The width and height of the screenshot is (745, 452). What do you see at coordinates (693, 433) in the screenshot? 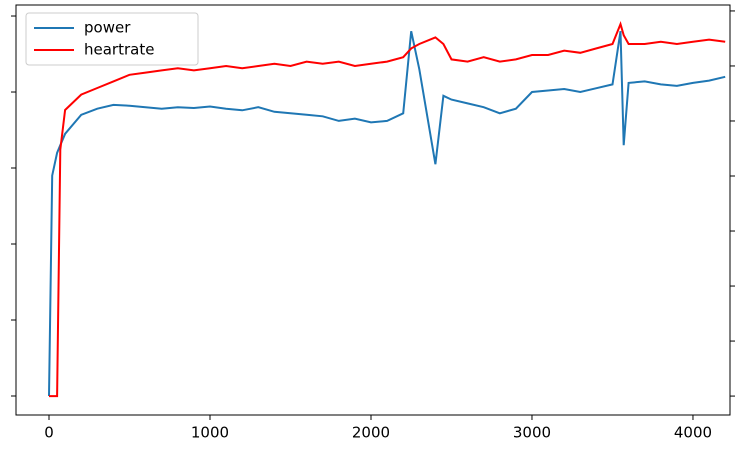
I see `x-tick-label: 4000` at bounding box center [693, 433].